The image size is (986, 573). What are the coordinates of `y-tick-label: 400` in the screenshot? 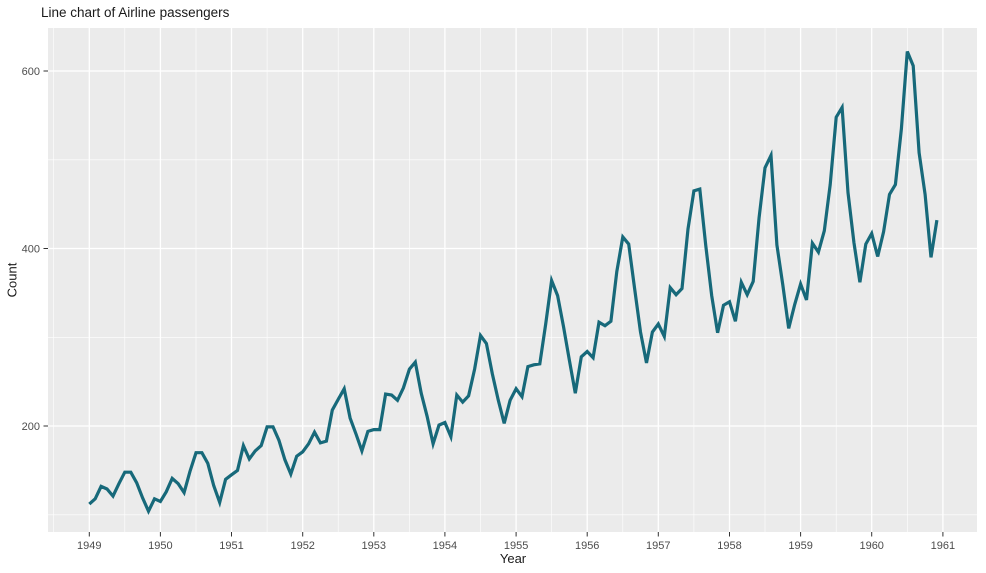 It's located at (31, 250).